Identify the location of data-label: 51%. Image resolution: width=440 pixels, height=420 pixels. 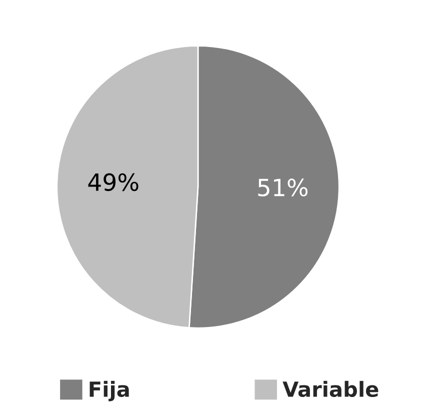
(283, 187).